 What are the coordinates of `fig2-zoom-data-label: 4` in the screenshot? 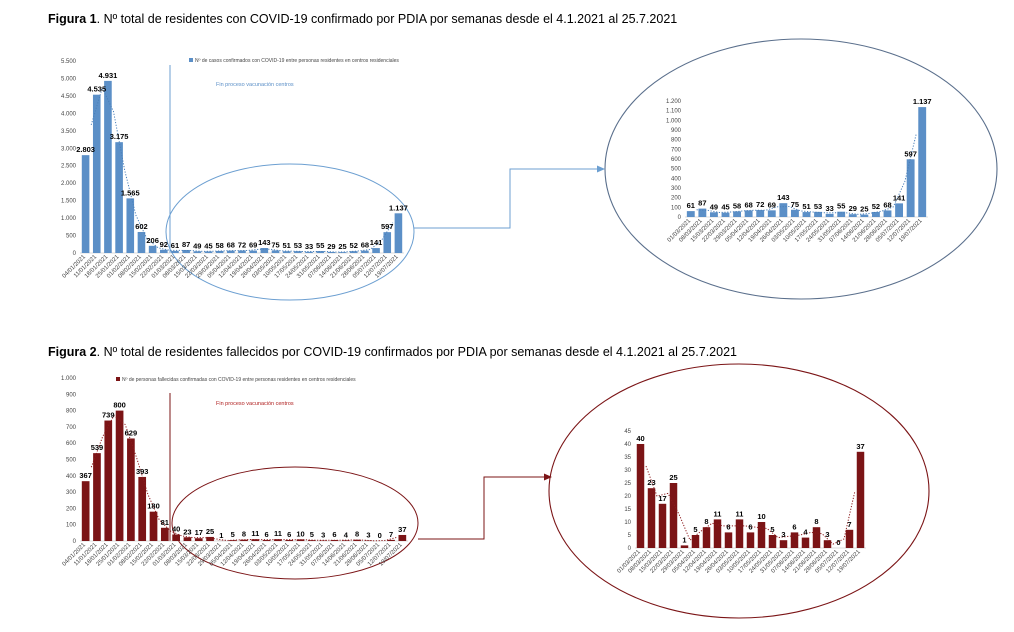 It's located at (805, 532).